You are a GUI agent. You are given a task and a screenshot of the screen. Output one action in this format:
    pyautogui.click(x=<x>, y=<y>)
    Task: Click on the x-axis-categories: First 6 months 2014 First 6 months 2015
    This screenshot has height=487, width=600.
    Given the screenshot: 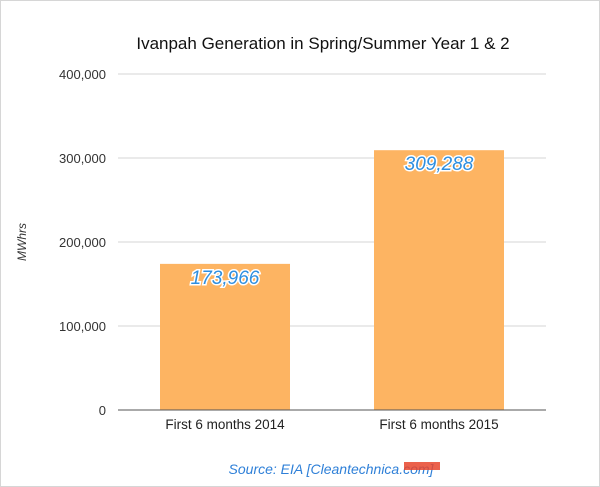 What is the action you would take?
    pyautogui.click(x=331, y=424)
    